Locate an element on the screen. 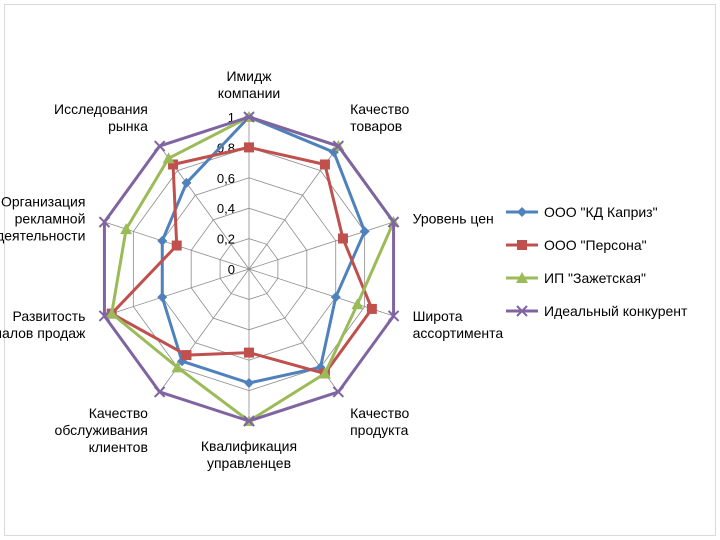 Image resolution: width=720 pixels, height=540 pixels. category-label: Широта is located at coordinates (438, 316).